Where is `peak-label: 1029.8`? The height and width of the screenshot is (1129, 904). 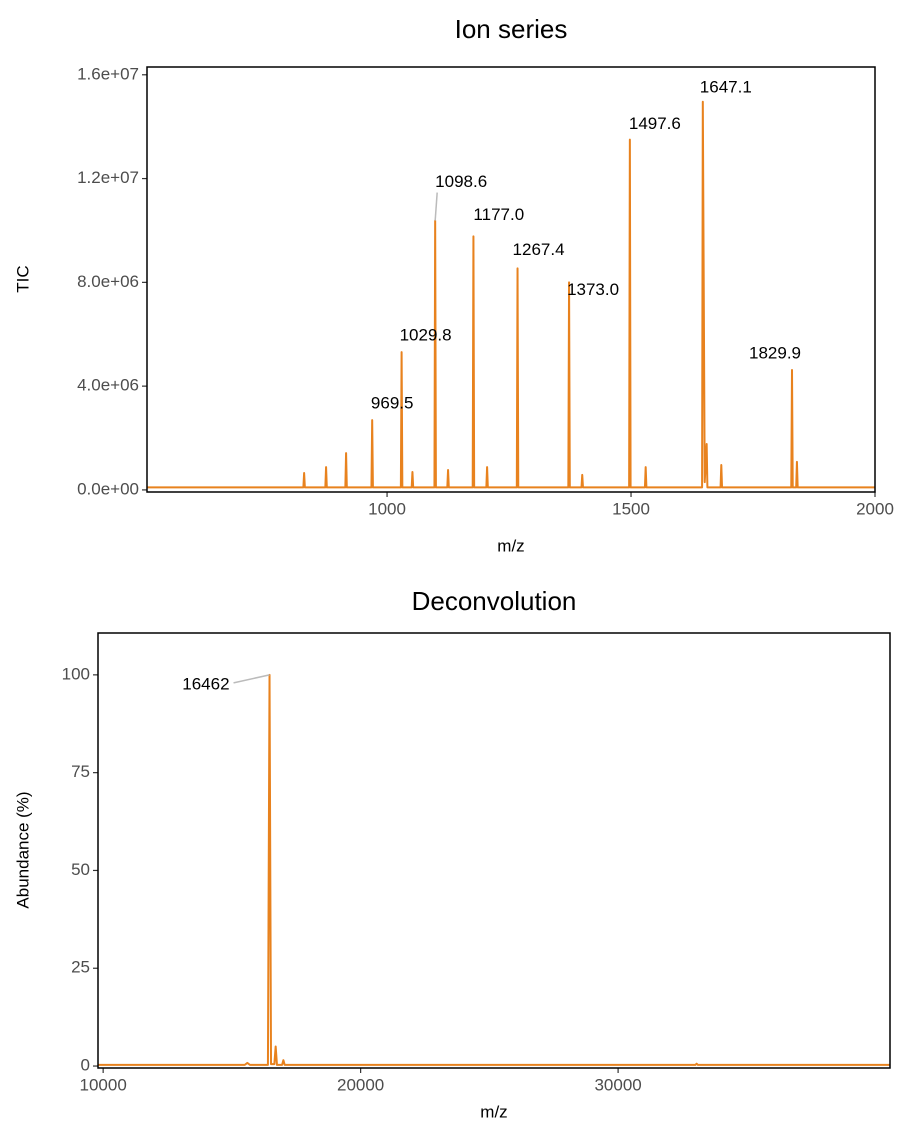
peak-label: 1029.8 is located at coordinates (426, 335).